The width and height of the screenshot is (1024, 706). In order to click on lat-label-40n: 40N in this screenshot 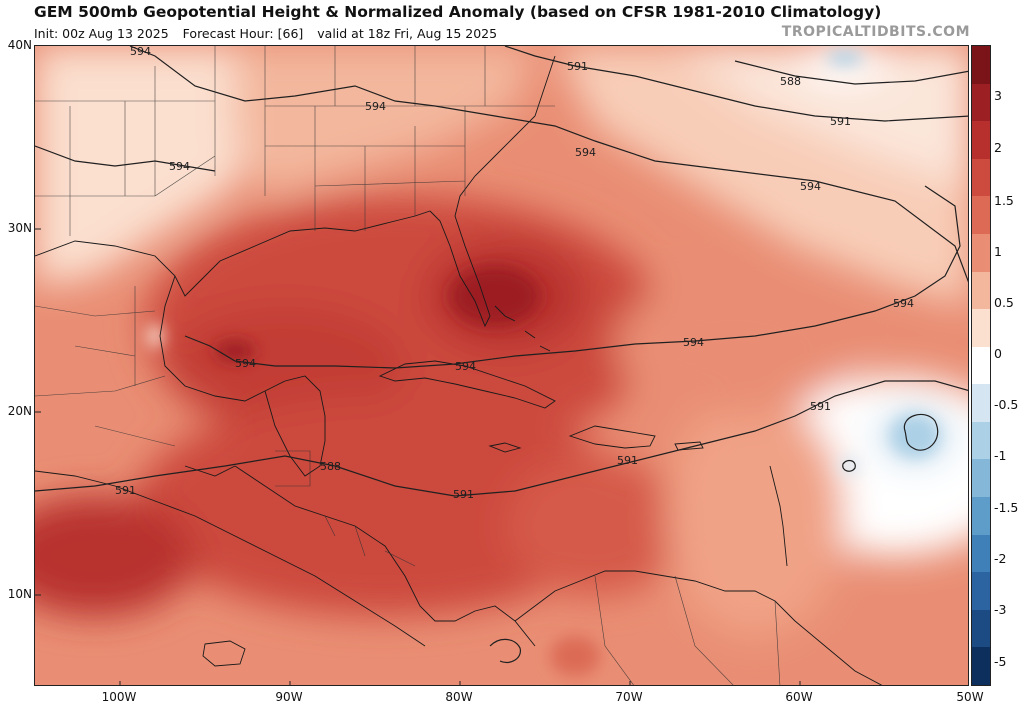, I will do `click(19, 45)`.